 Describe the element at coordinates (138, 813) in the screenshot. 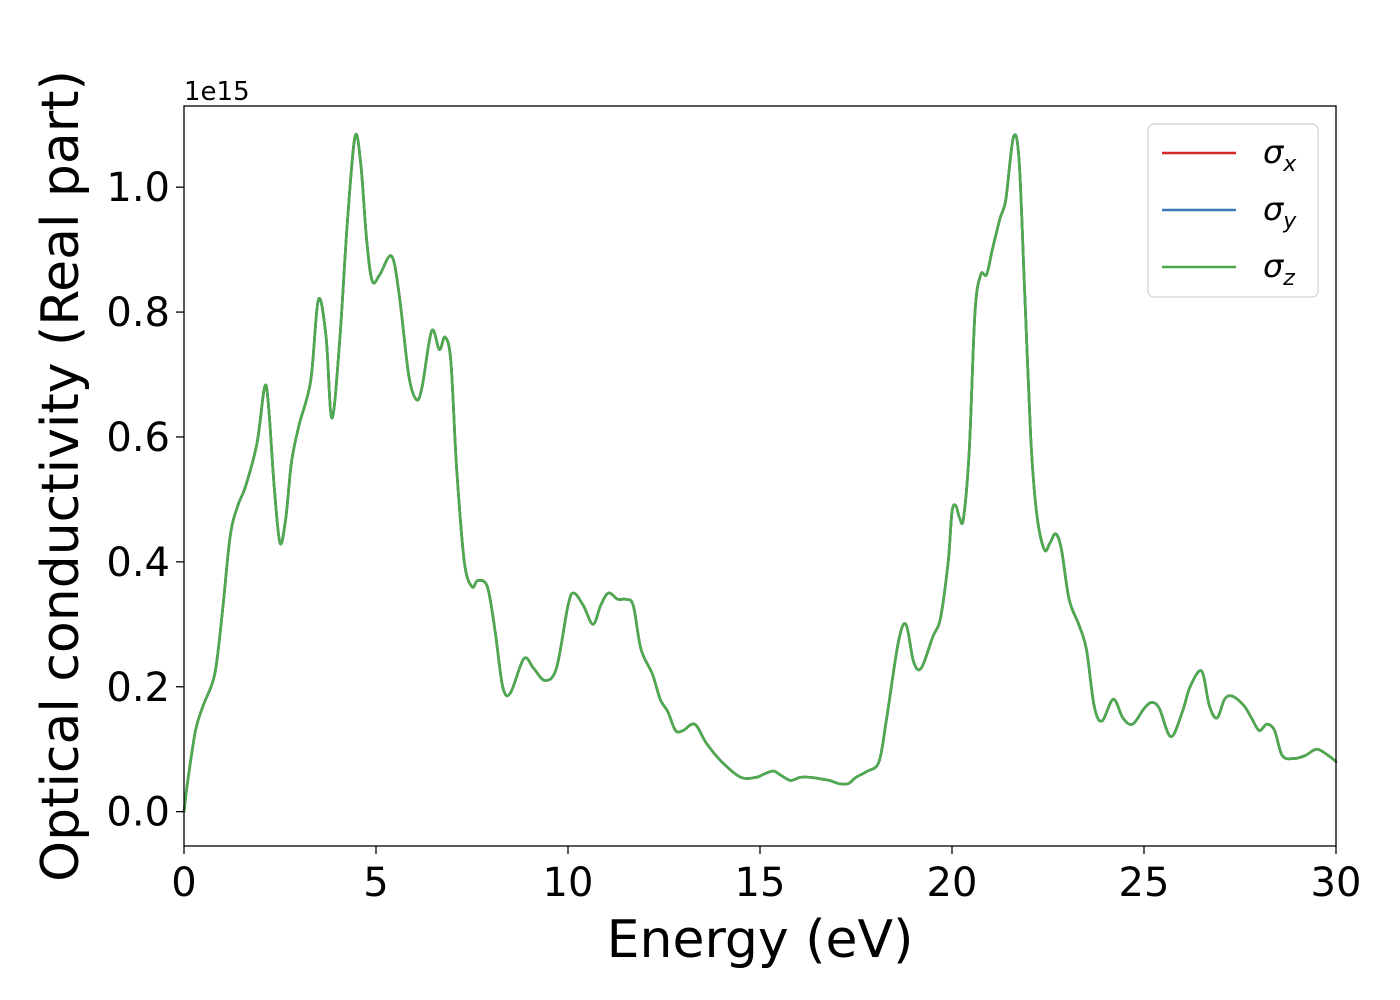

I see `y-tick-label: 0.0` at that location.